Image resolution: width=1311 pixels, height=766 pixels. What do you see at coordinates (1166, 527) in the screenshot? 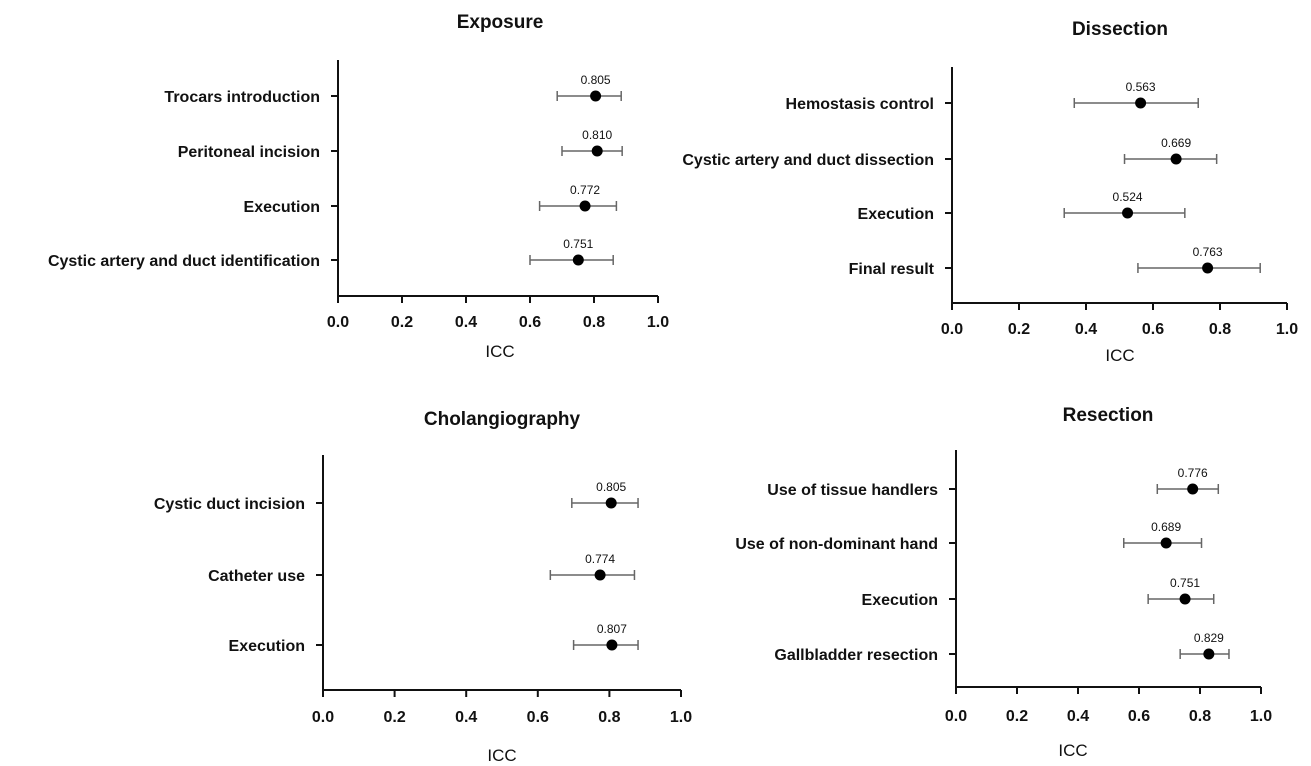
I see `value-label: 0.689` at bounding box center [1166, 527].